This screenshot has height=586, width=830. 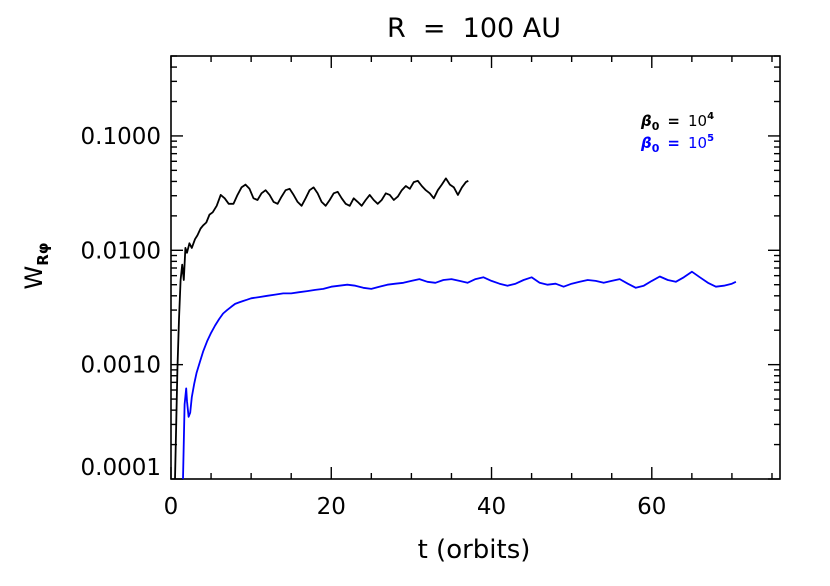 I want to click on legend-entry-0: β0 = 104, so click(x=677, y=122).